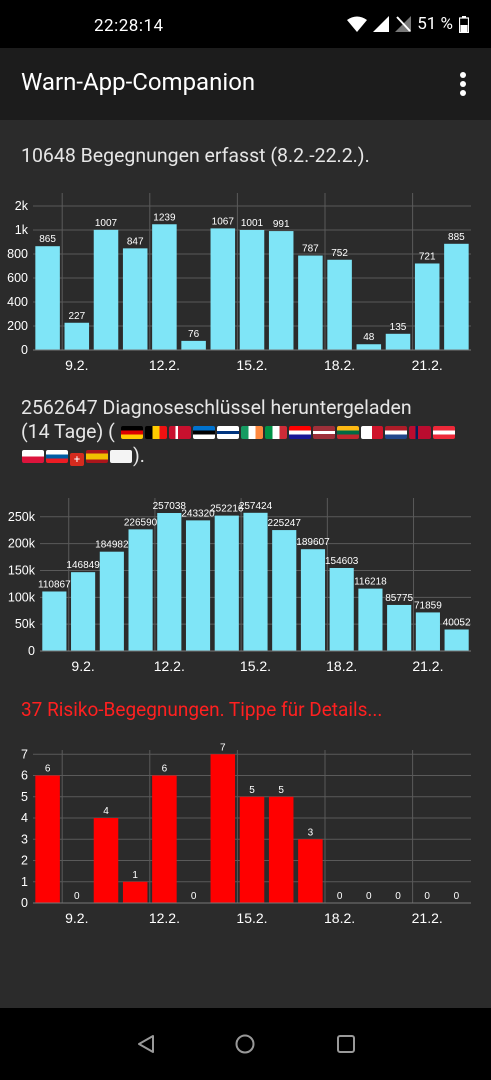 The image size is (491, 1080). What do you see at coordinates (346, 1044) in the screenshot?
I see `recents-icon` at bounding box center [346, 1044].